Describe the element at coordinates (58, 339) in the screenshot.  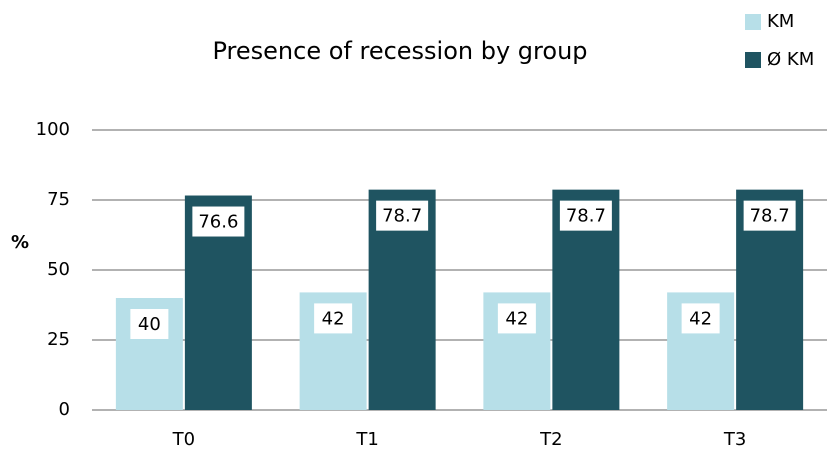
I see `y-tick-label: 25` at that location.